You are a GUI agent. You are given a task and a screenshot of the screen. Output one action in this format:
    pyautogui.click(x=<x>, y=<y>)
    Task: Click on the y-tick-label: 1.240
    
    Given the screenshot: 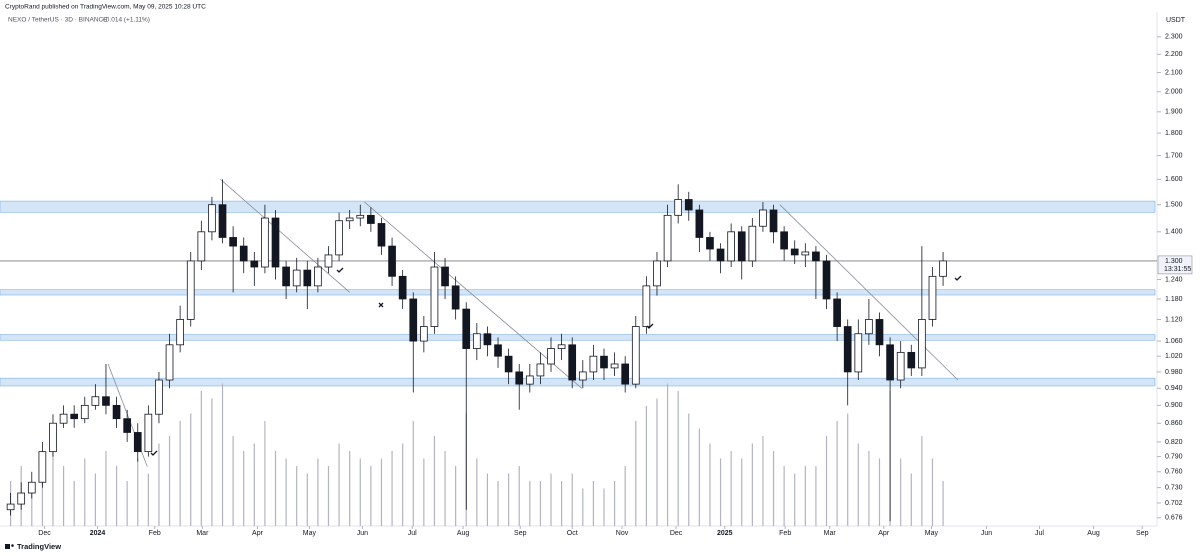 What is the action you would take?
    pyautogui.click(x=1174, y=279)
    